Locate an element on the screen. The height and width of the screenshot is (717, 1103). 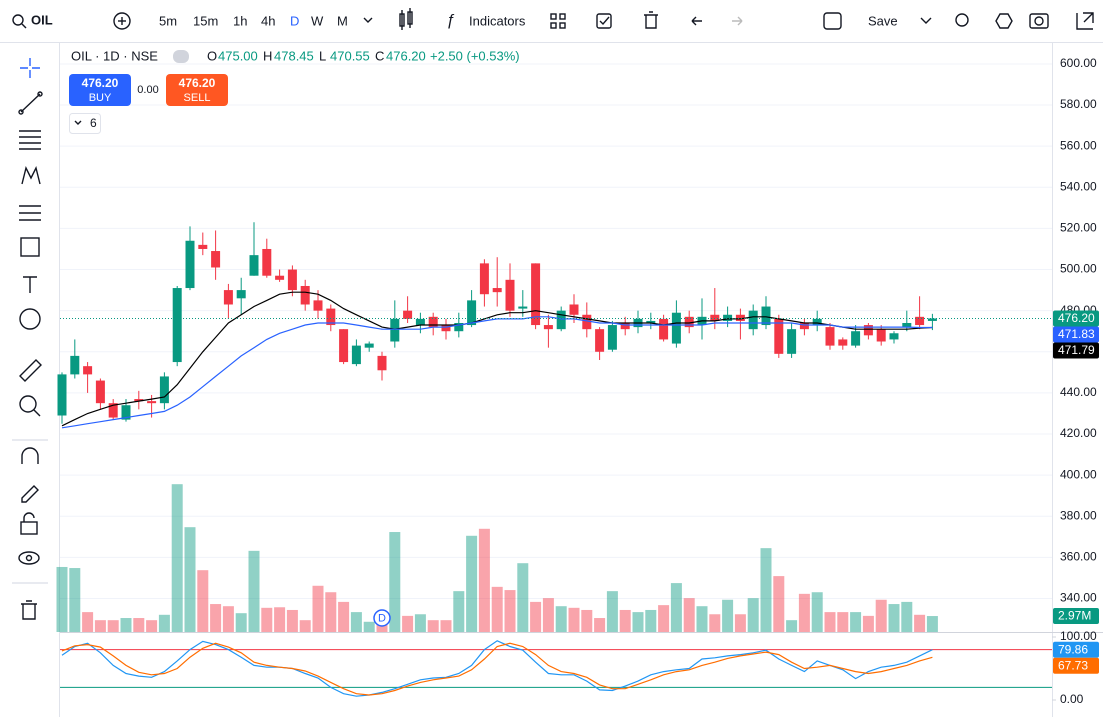
dividend-marker-label: D is located at coordinates (382, 618).